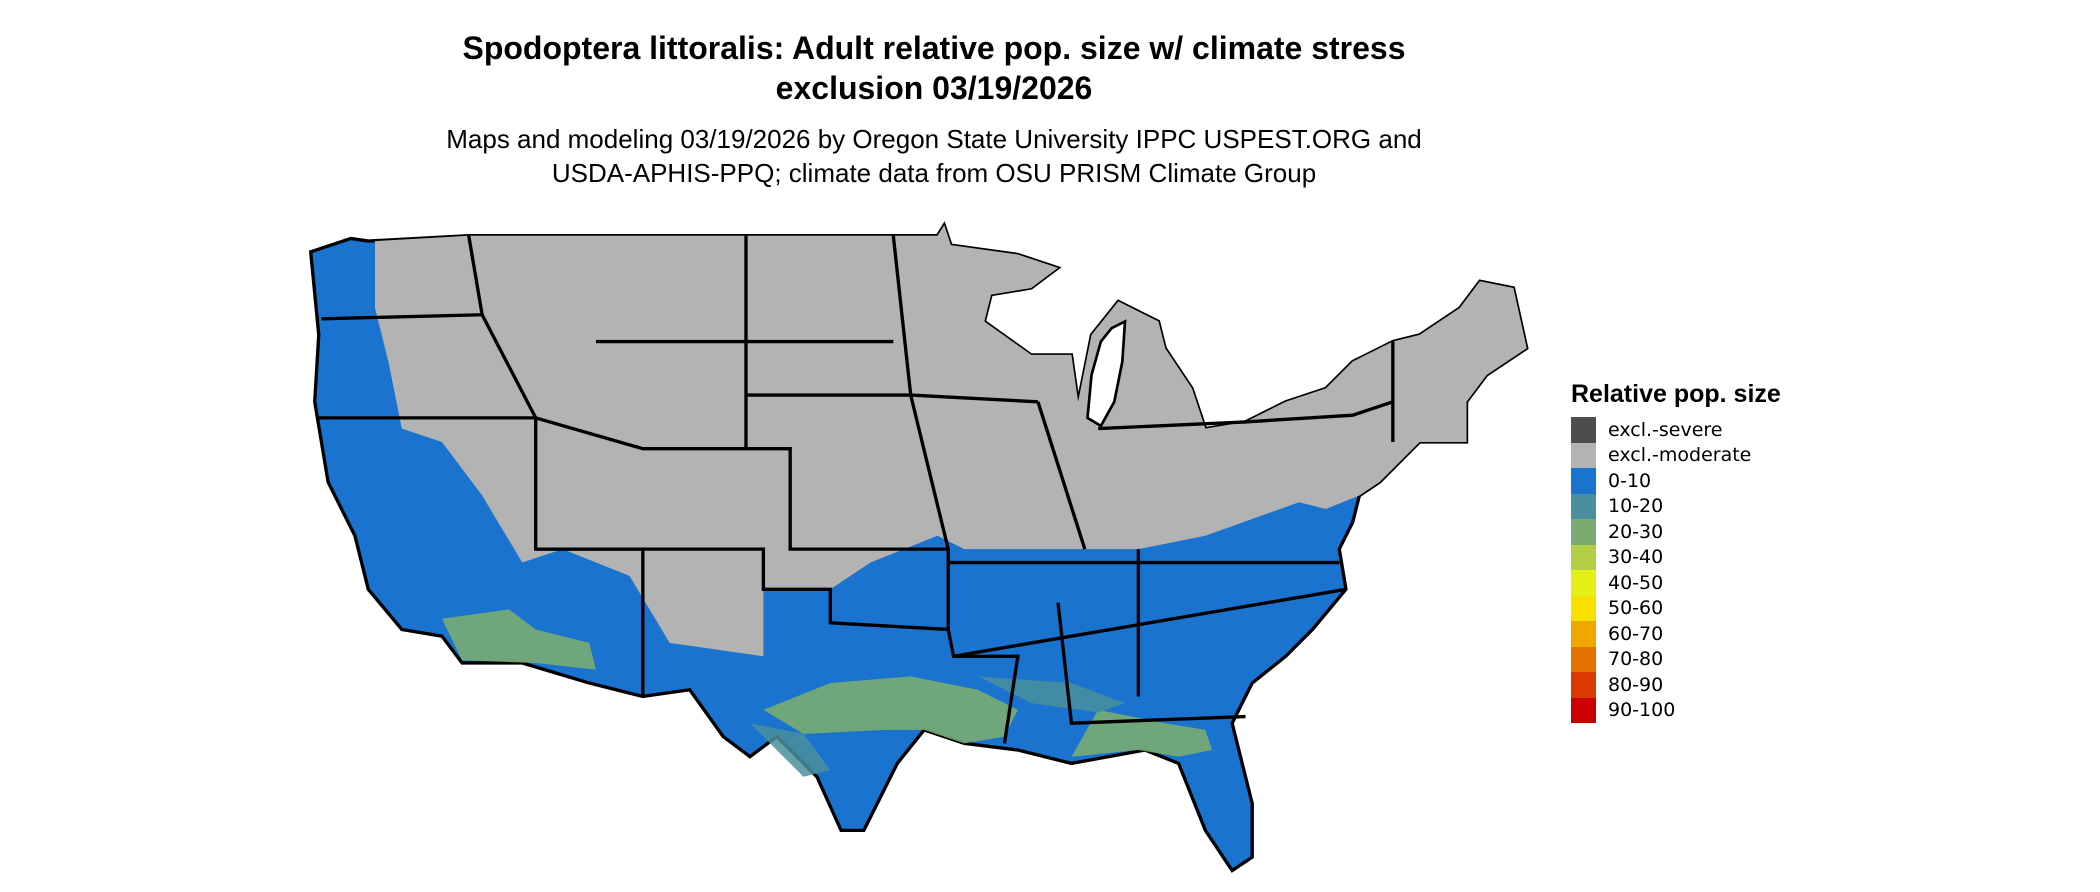 This screenshot has height=892, width=2100. I want to click on range-20-30-areas, so click(827, 683).